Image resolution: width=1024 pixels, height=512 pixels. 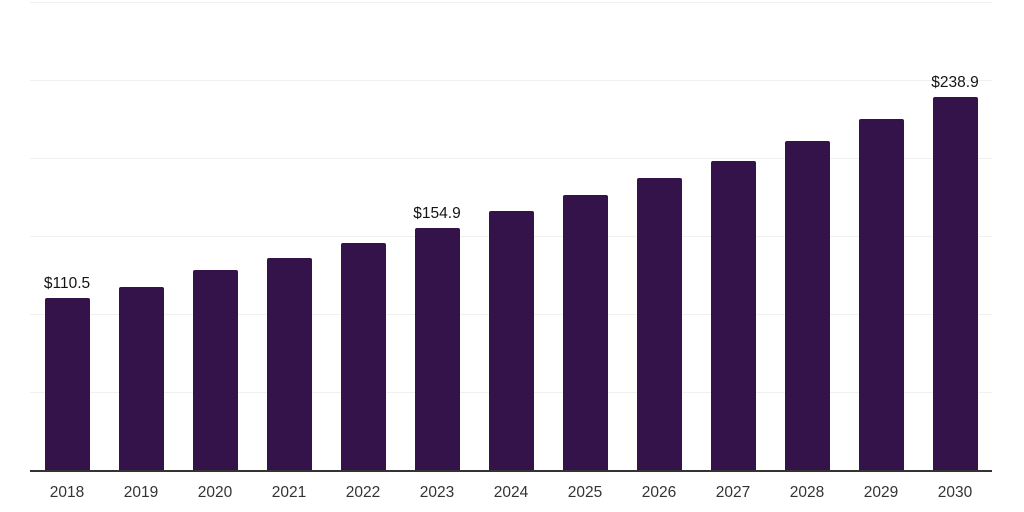 I want to click on x-tick-label-2024: 2024, so click(x=511, y=492).